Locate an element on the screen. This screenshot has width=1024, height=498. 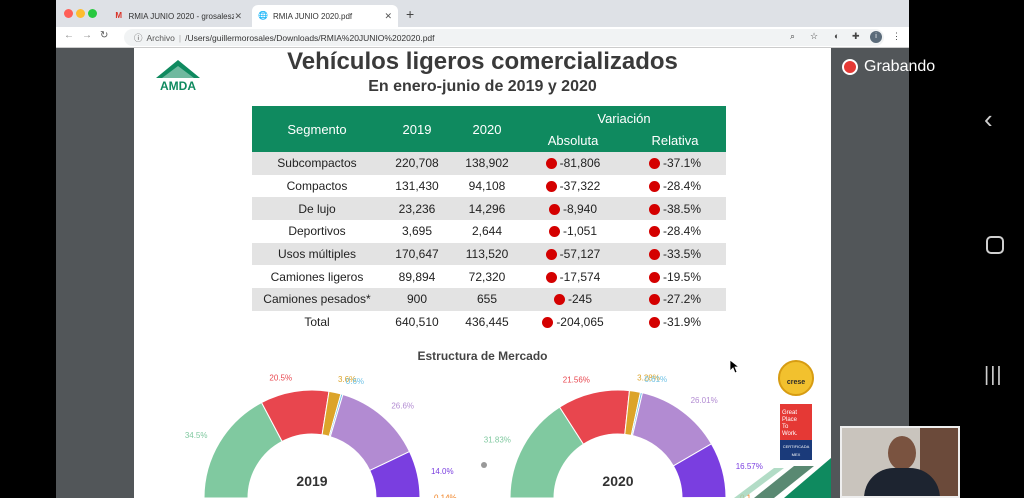
absolute-variation-cell: -245 is located at coordinates (573, 299).